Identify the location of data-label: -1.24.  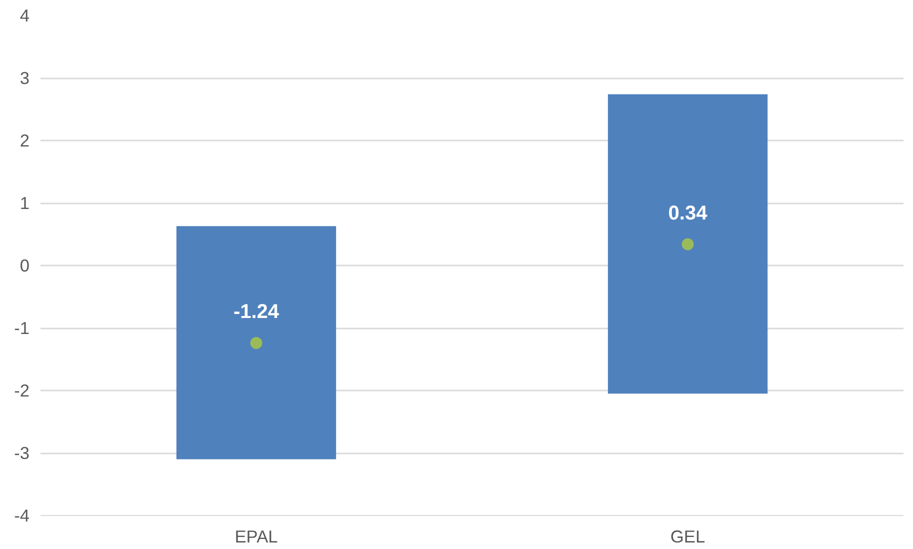
(256, 312).